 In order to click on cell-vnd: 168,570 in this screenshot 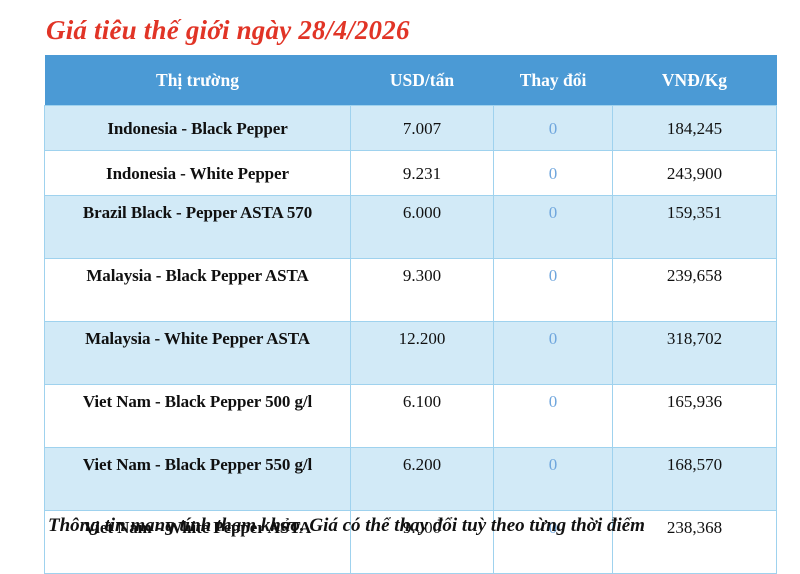, I will do `click(694, 479)`.